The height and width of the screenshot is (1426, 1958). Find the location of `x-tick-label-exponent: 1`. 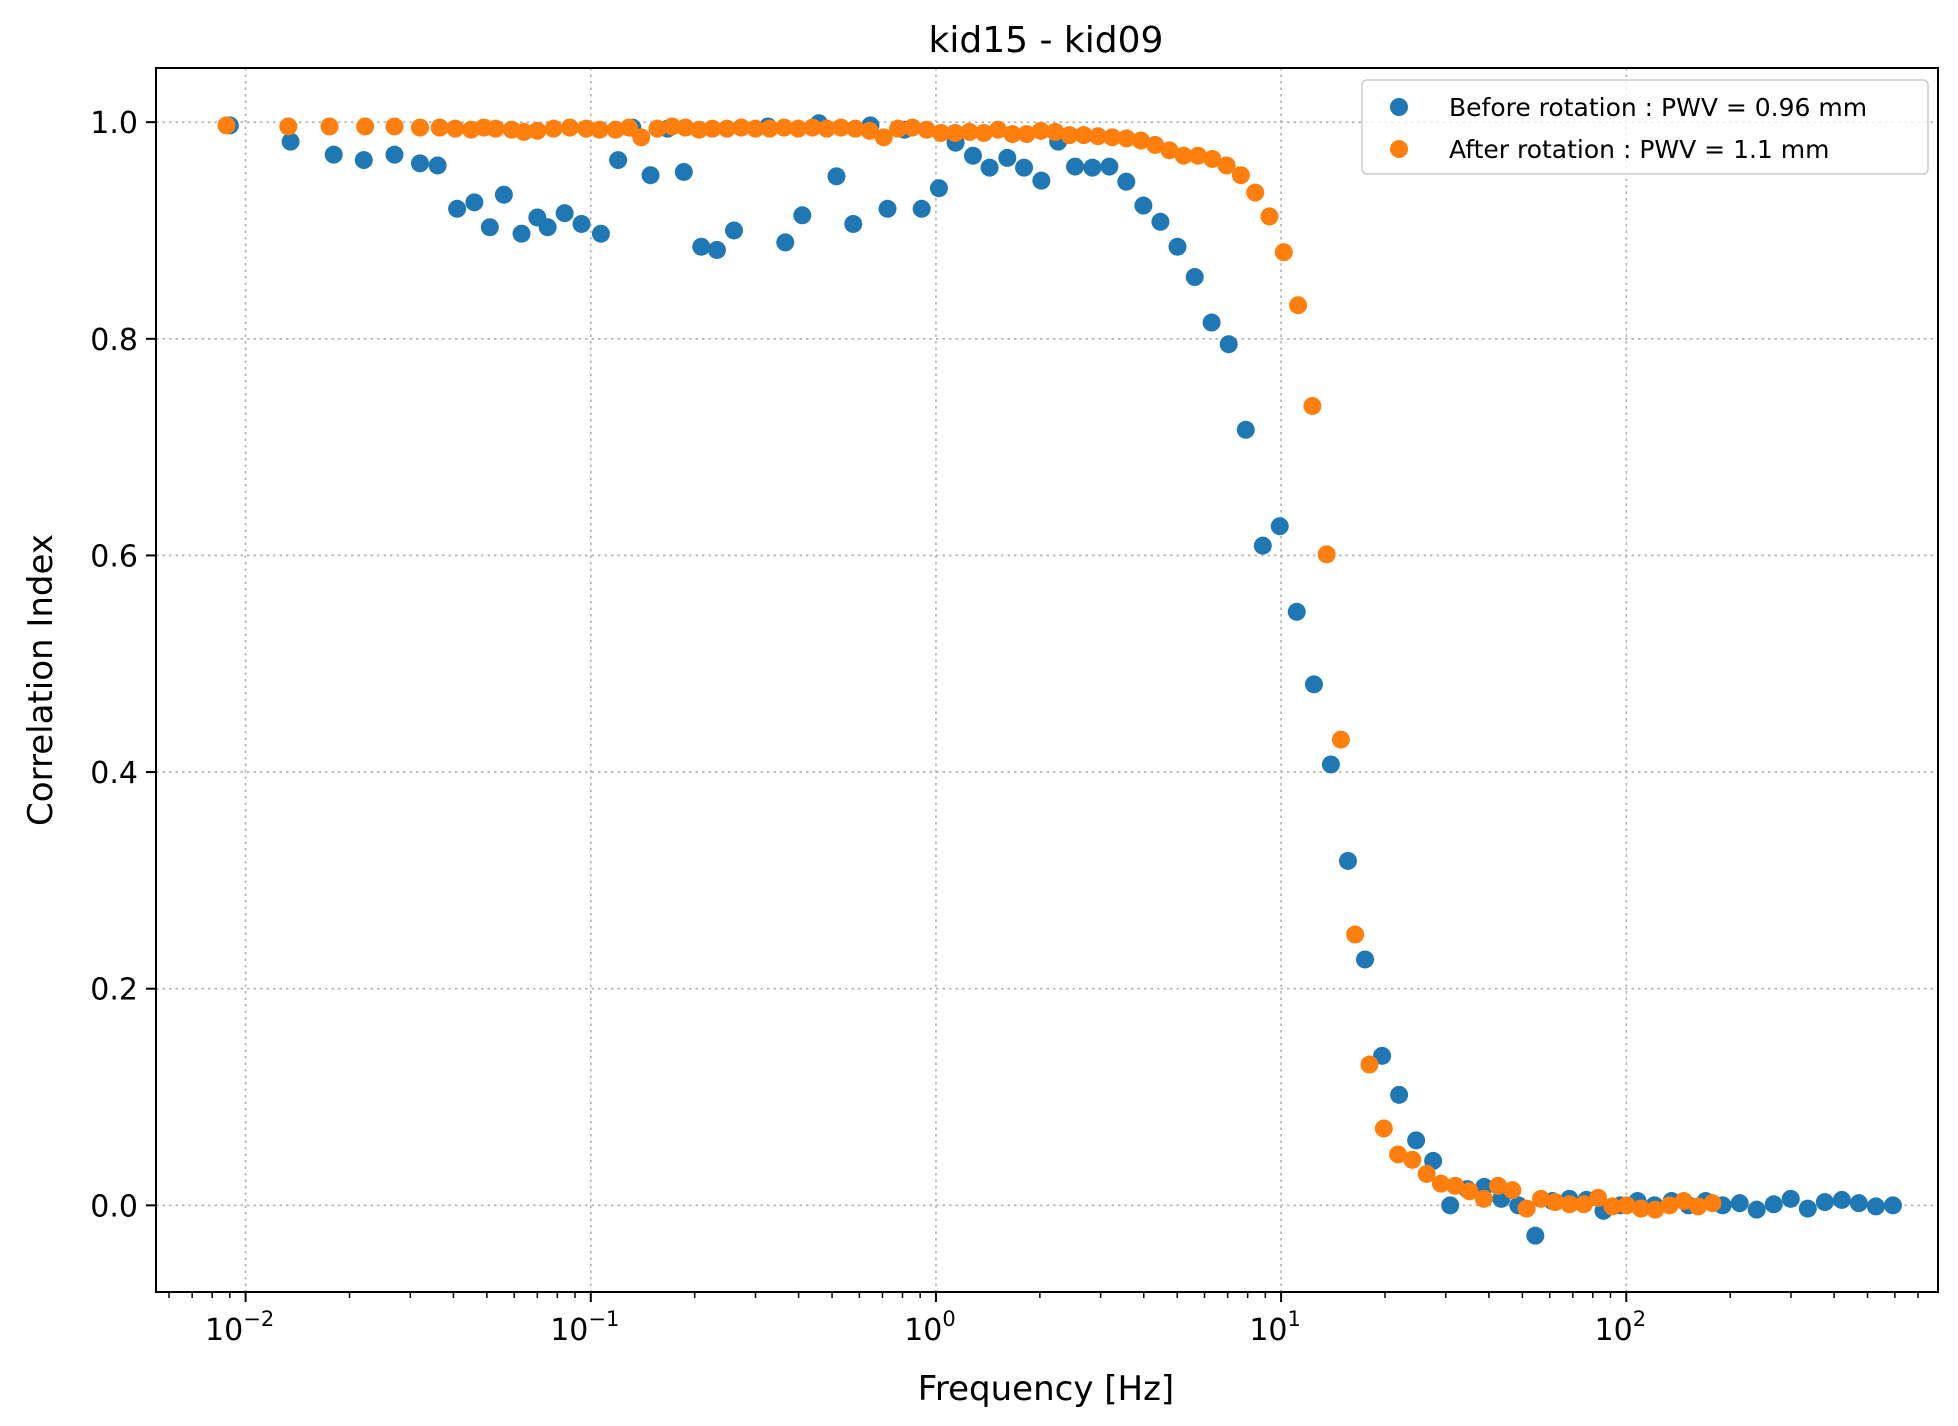

x-tick-label-exponent: 1 is located at coordinates (1294, 1319).